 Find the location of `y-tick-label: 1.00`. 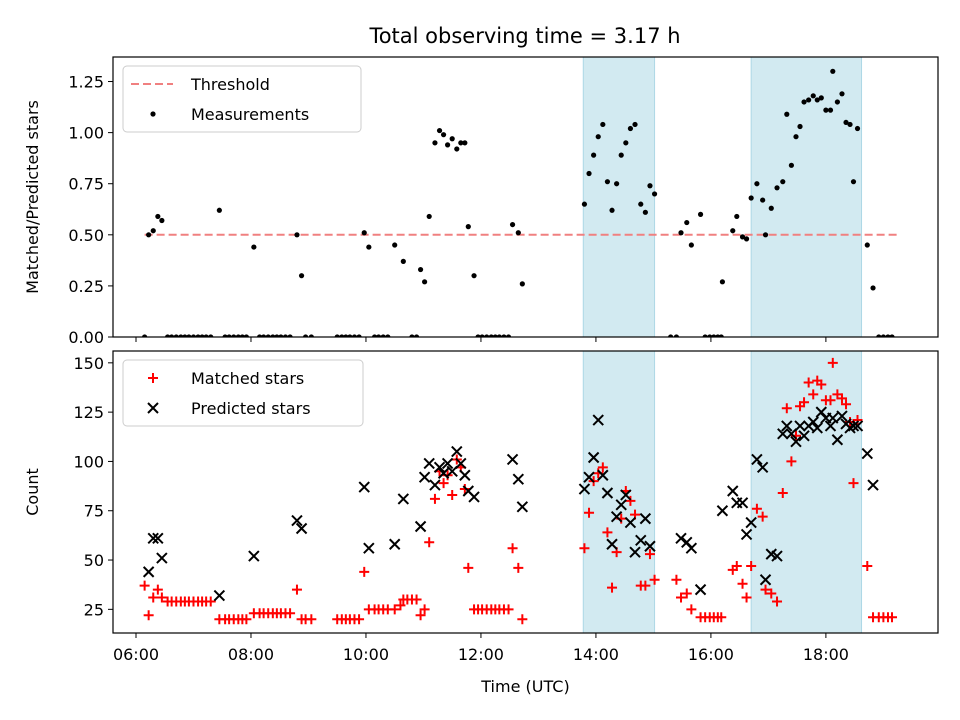

y-tick-label: 1.00 is located at coordinates (86, 133).